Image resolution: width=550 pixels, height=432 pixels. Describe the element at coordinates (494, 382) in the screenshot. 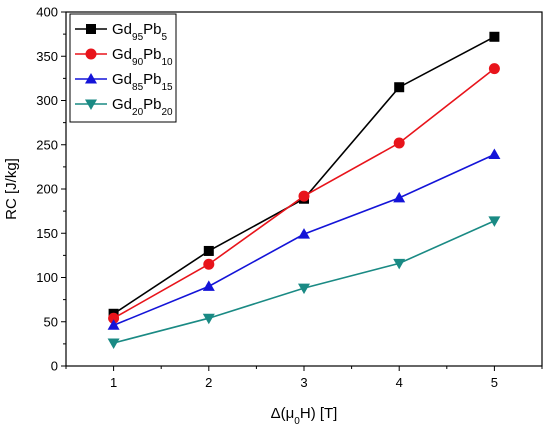

I see `x-tick-label: 5` at that location.